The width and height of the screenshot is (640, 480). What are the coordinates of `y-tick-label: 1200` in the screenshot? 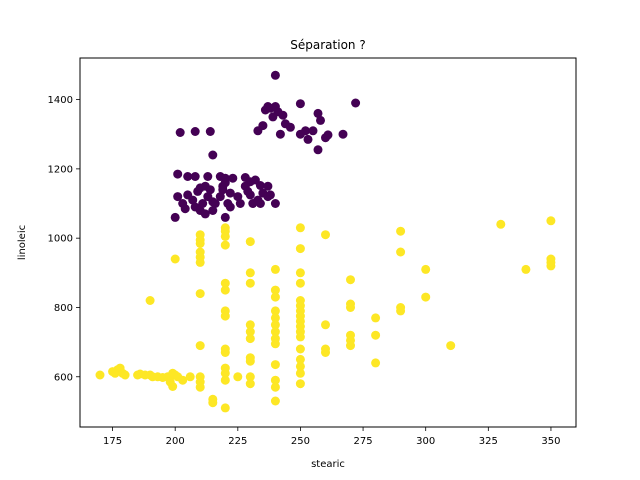 It's located at (60, 169).